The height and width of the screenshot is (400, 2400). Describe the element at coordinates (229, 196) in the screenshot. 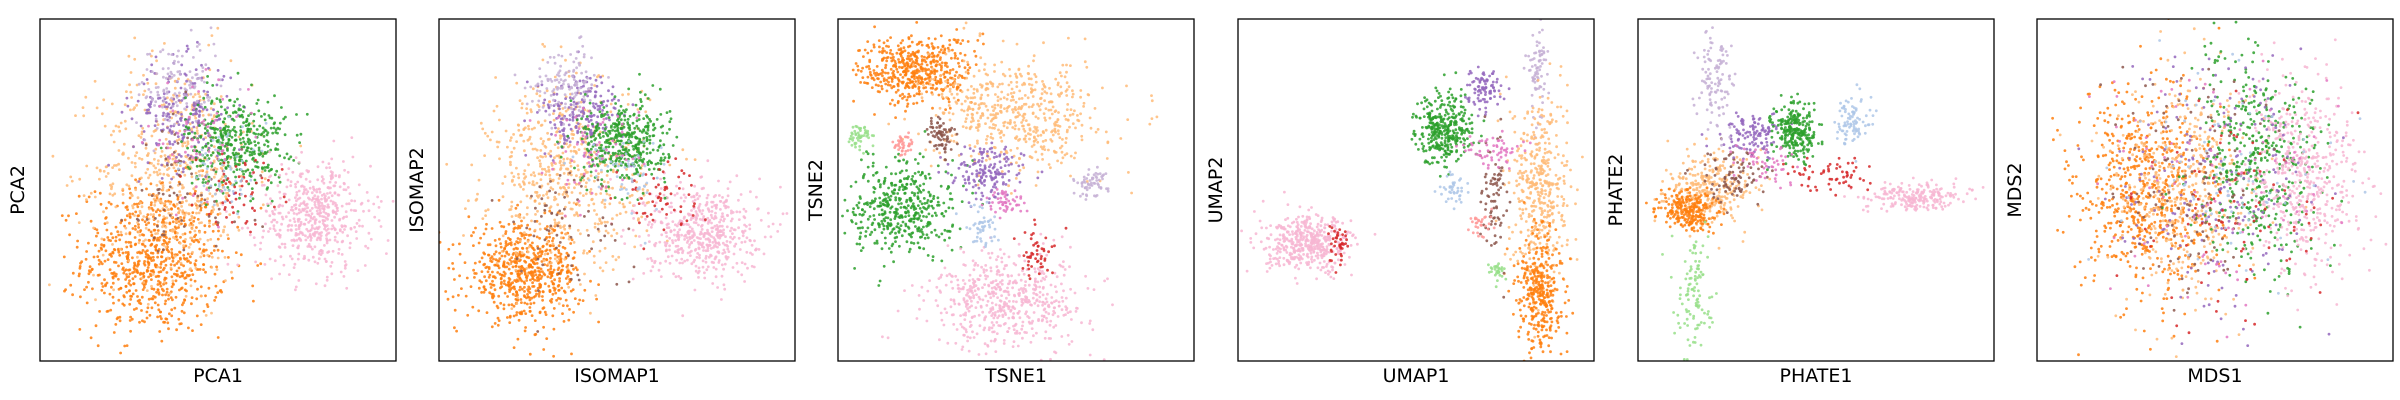

I see `data-point-red` at that location.